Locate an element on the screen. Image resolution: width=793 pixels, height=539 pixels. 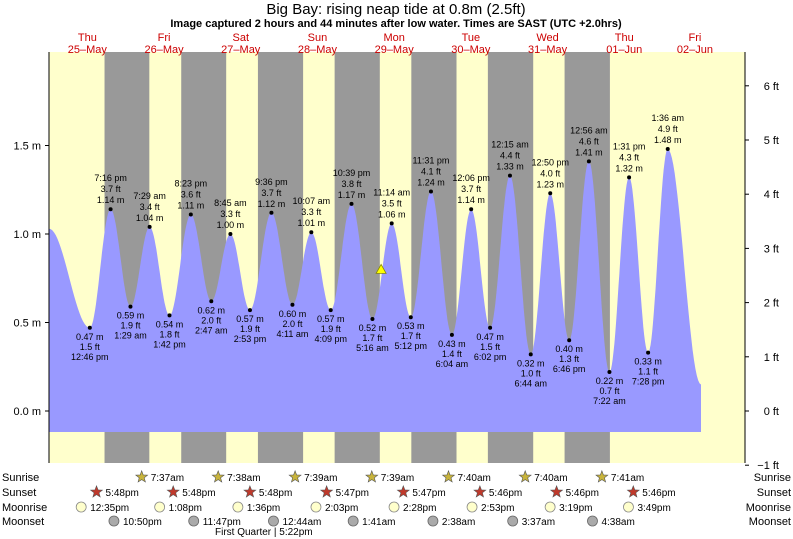
tide-m-label: 1.12 m is located at coordinates (272, 204).